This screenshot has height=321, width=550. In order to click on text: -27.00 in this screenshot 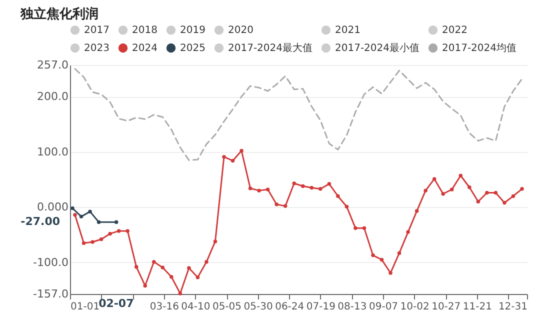, I will do `click(40, 221)`.